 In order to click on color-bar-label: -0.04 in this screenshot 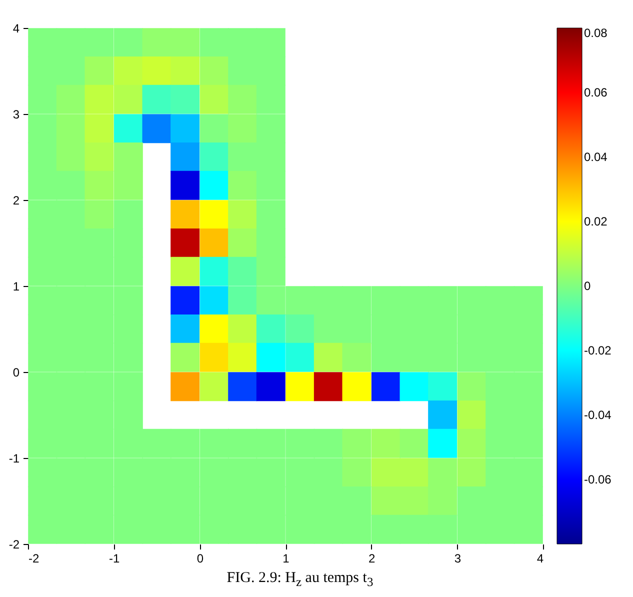, I will do `click(598, 415)`.